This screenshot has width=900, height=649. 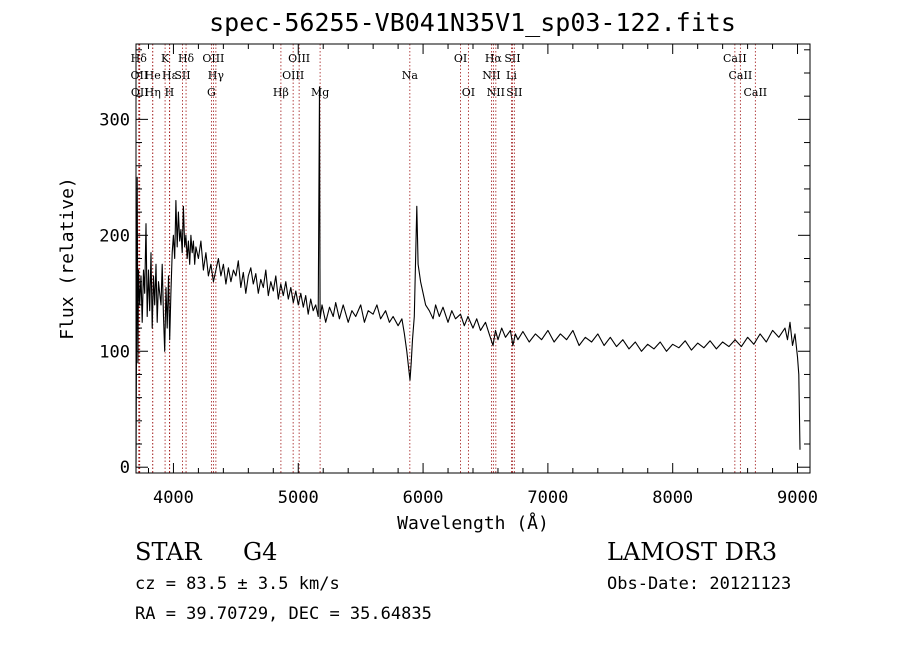 What do you see at coordinates (114, 352) in the screenshot?
I see `y-tick-label: 100` at bounding box center [114, 352].